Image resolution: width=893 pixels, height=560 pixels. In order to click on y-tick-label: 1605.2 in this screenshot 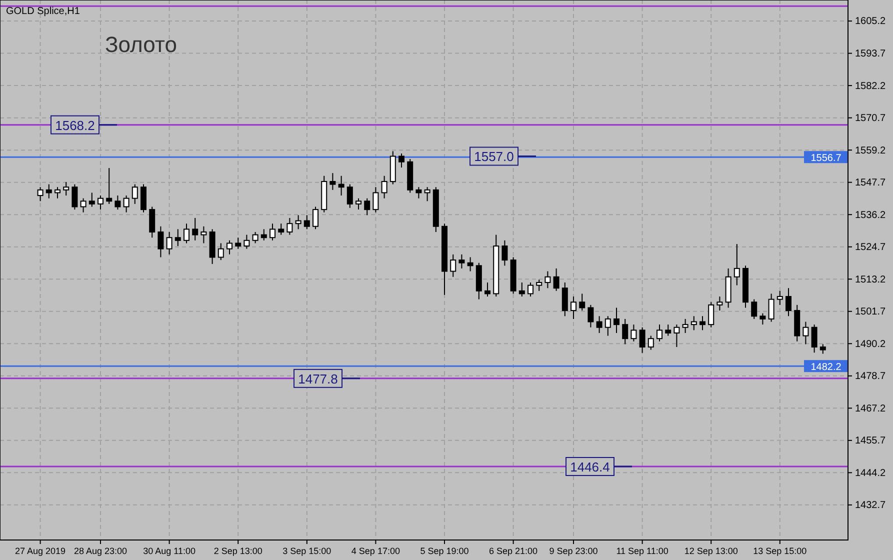, I will do `click(870, 22)`.